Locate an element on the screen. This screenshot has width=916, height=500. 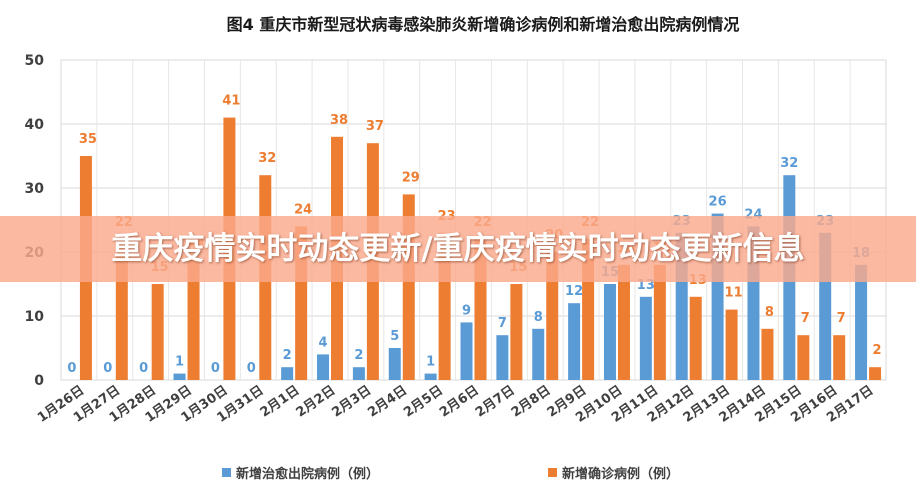
x-tick-label: 2月1日 is located at coordinates (280, 402).